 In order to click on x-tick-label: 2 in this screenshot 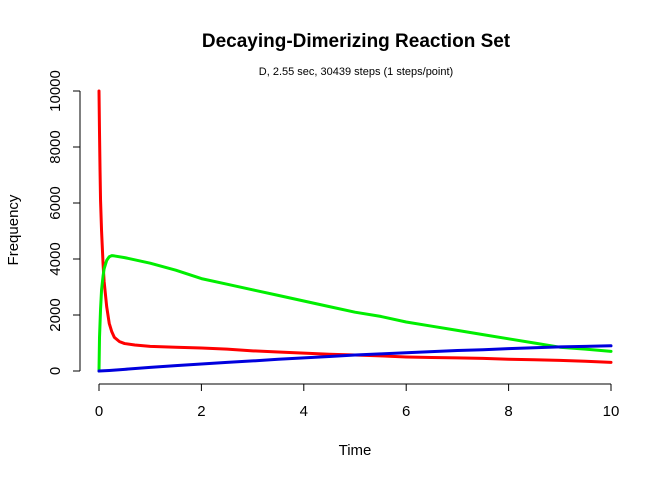, I will do `click(201, 411)`.